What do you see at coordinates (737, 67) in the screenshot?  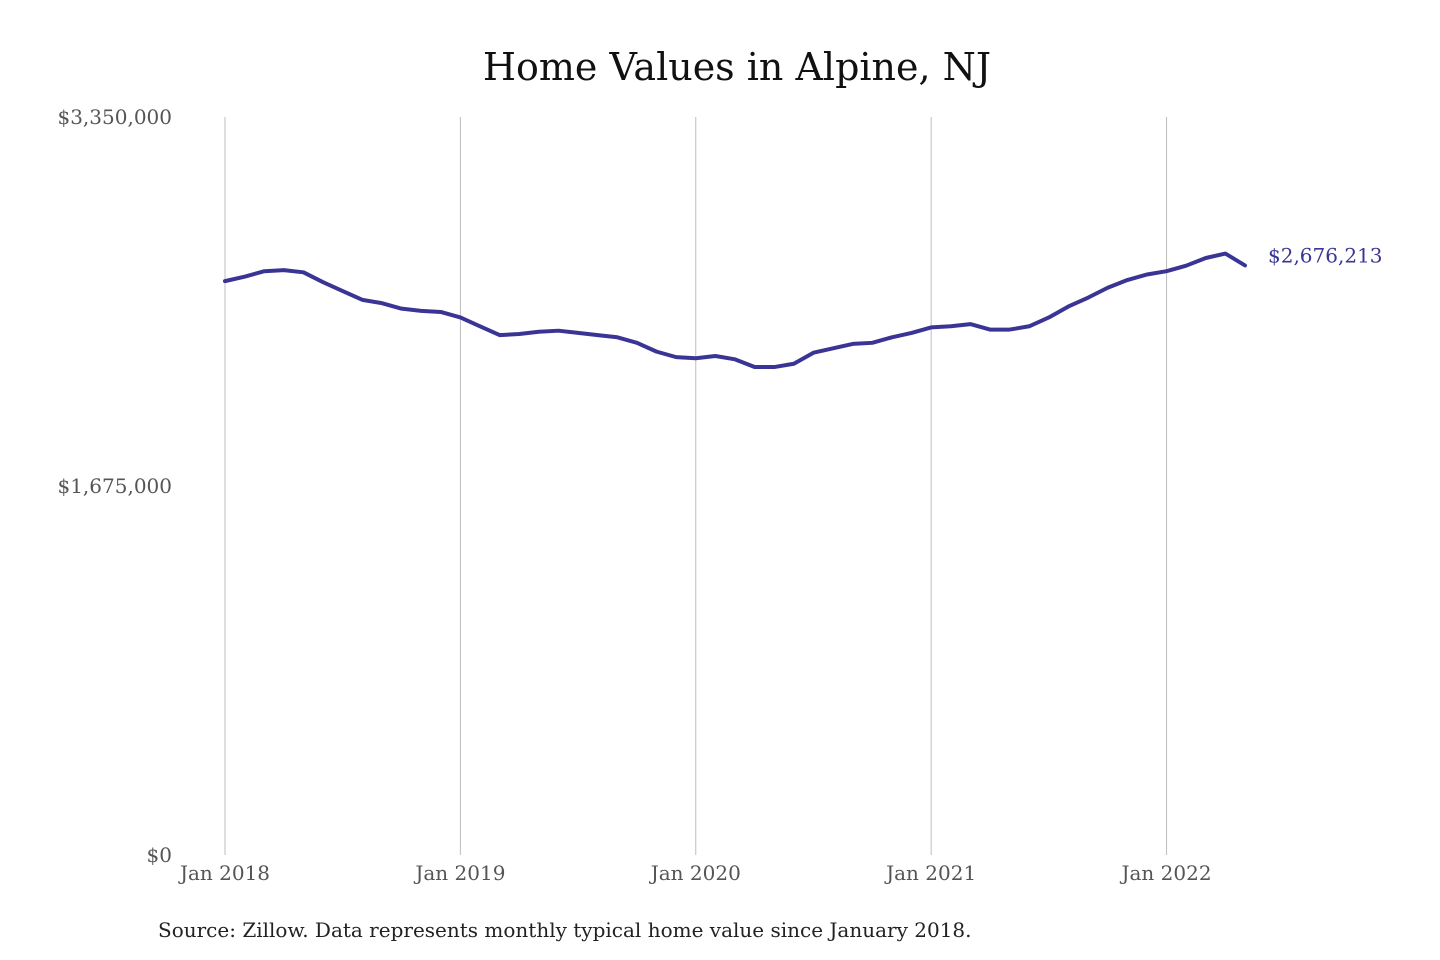 I see `chart-title: Home Values in Alpine, NJ` at bounding box center [737, 67].